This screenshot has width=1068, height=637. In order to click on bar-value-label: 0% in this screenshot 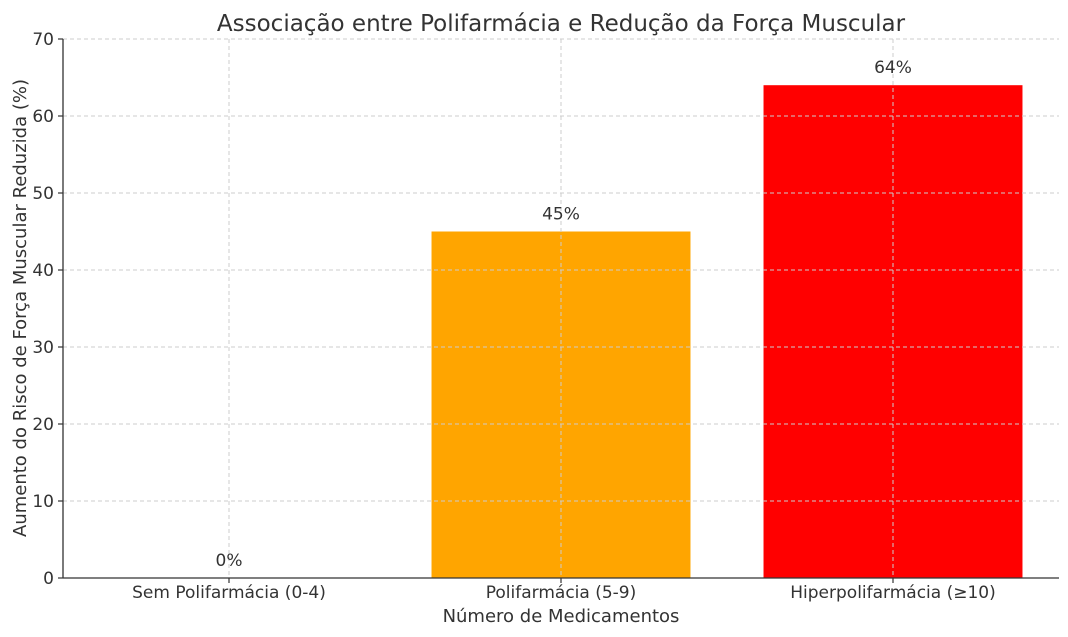, I will do `click(229, 561)`.